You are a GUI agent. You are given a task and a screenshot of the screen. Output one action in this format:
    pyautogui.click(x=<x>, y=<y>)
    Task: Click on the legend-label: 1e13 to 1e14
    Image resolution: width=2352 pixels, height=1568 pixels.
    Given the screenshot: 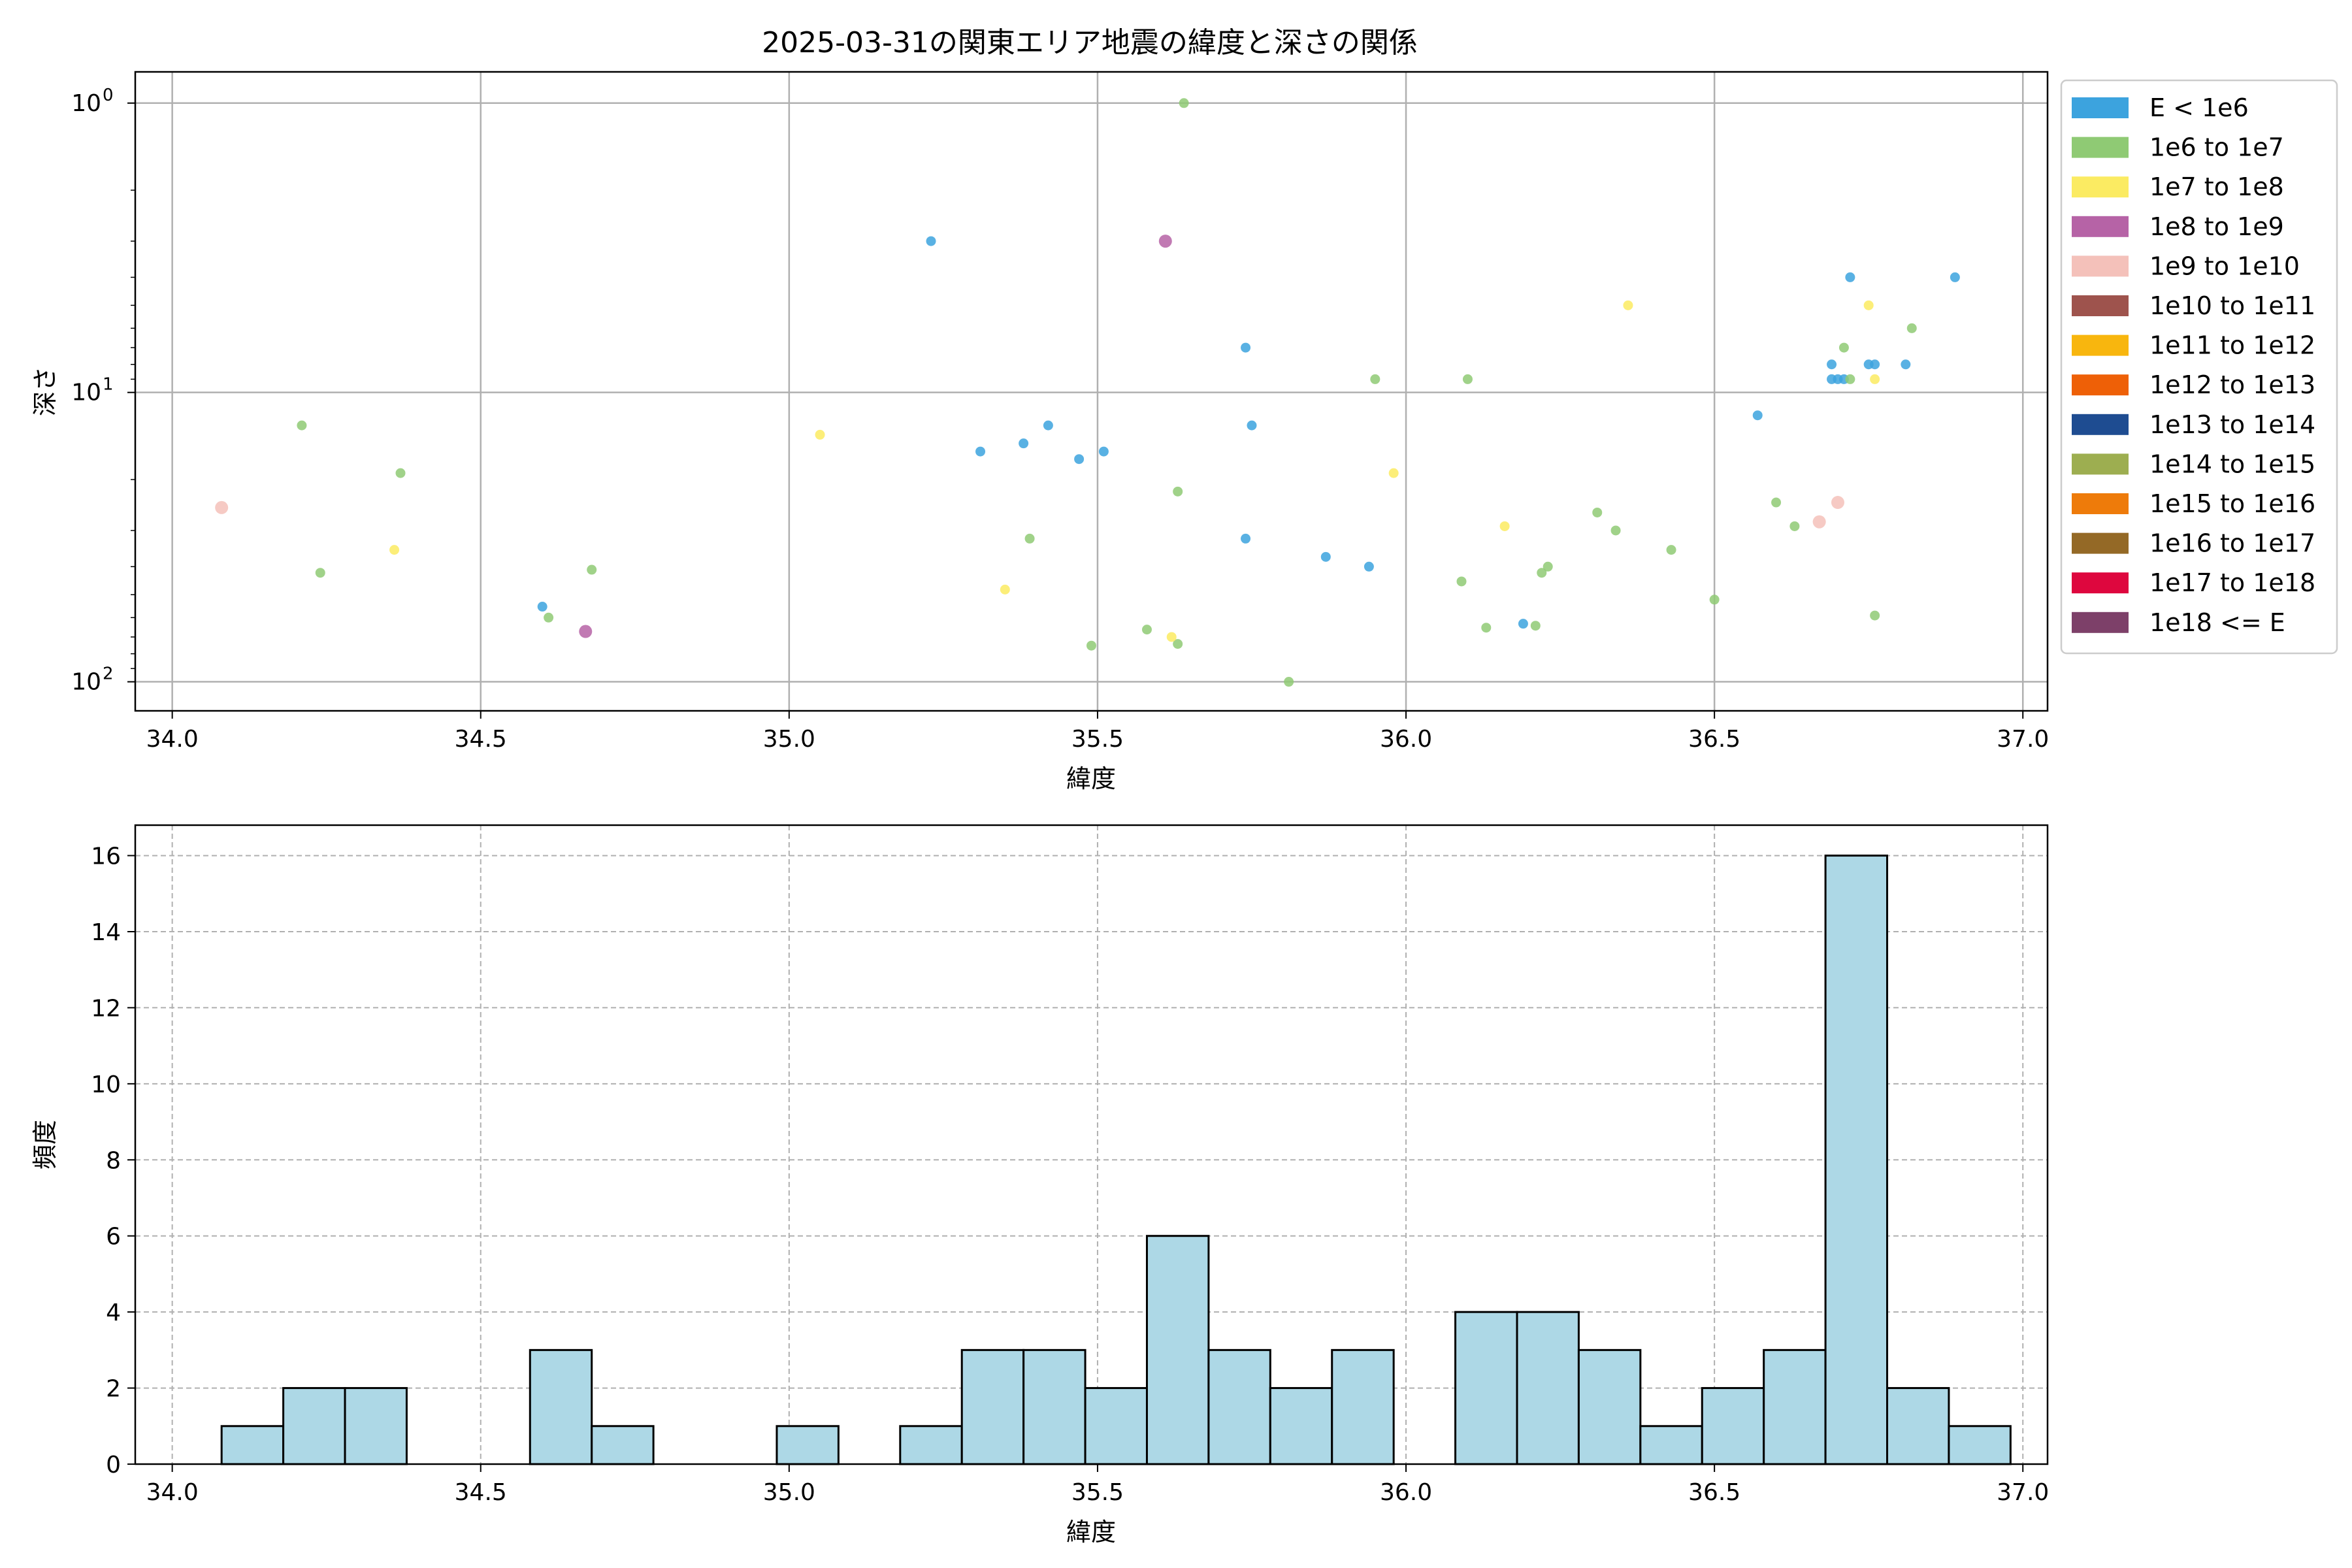 What is the action you would take?
    pyautogui.click(x=2232, y=424)
    